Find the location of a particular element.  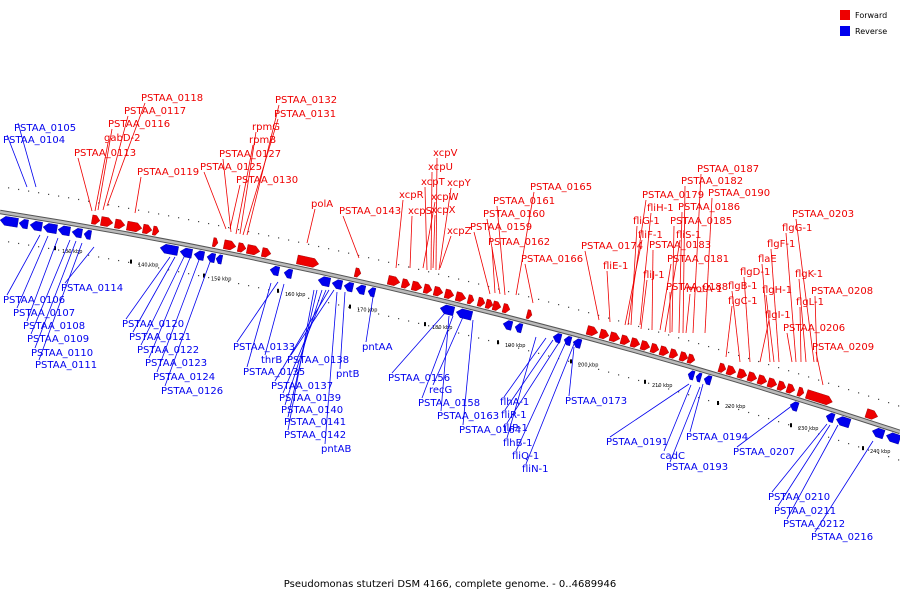

legend: Forward Reverse is located at coordinates (863, 23).